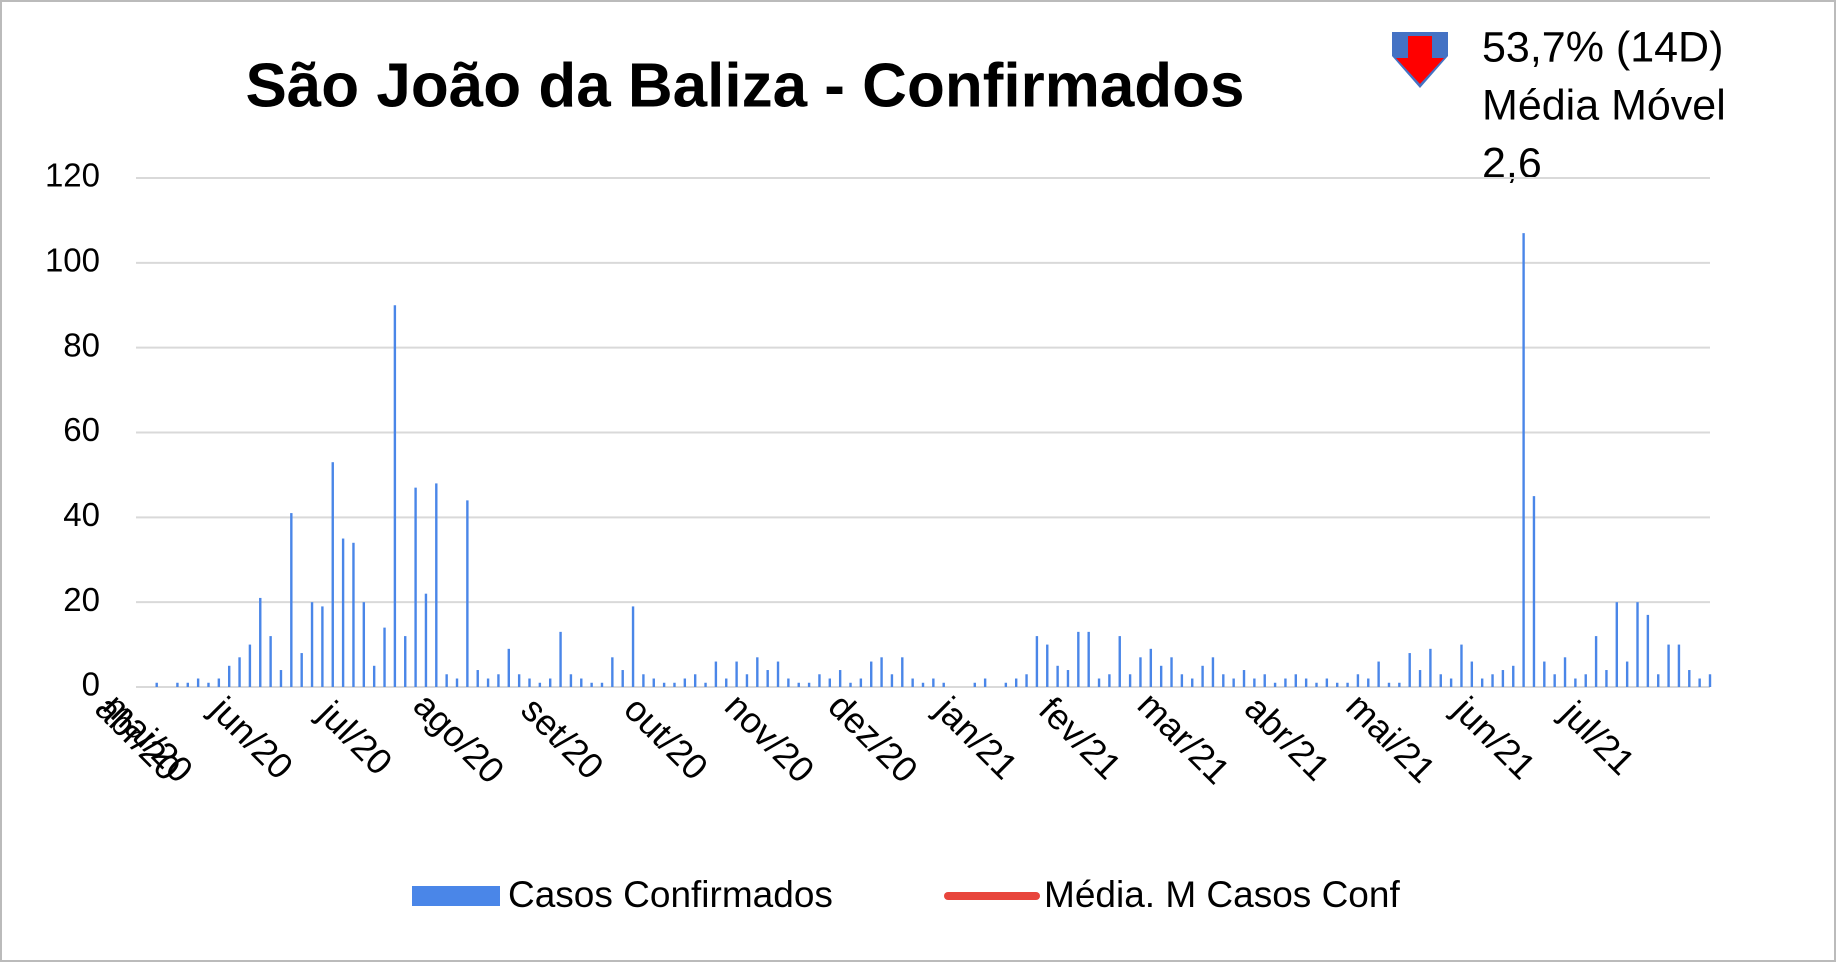  I want to click on annotation: Média Móvel, so click(1604, 105).